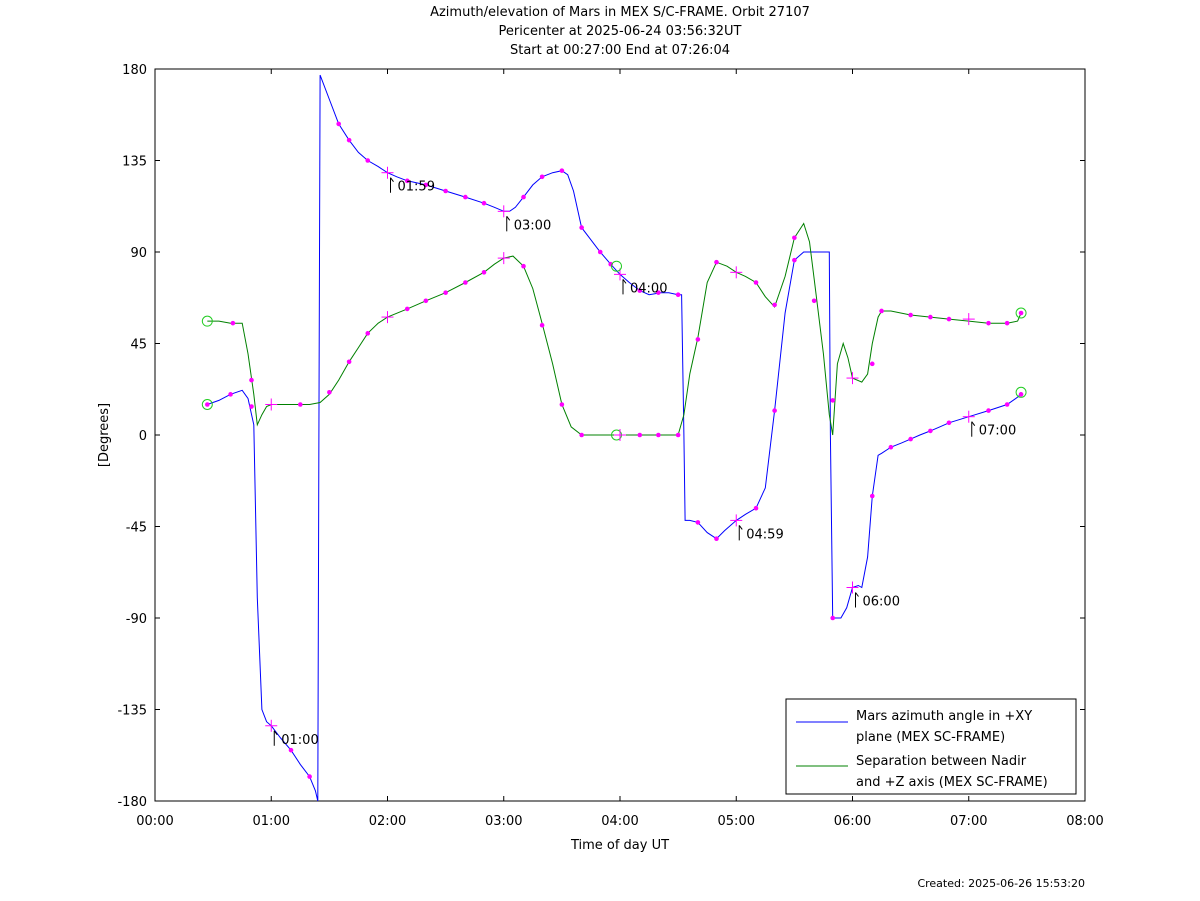 The width and height of the screenshot is (1200, 901). I want to click on time-label-0459: 04:59, so click(761, 533).